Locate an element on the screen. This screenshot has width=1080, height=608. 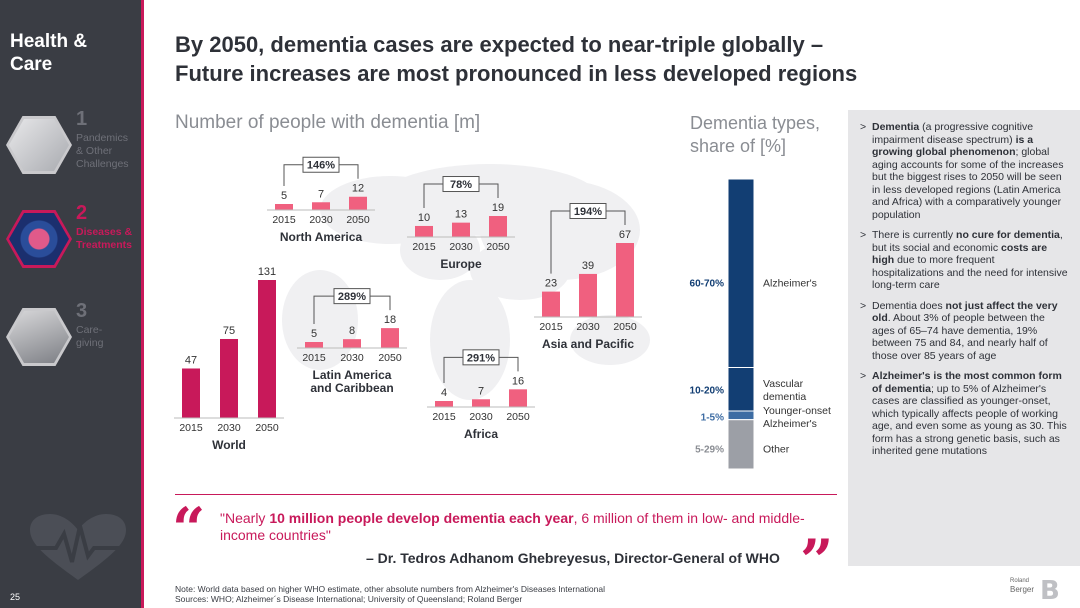
growth-label: 194% is located at coordinates (588, 212).